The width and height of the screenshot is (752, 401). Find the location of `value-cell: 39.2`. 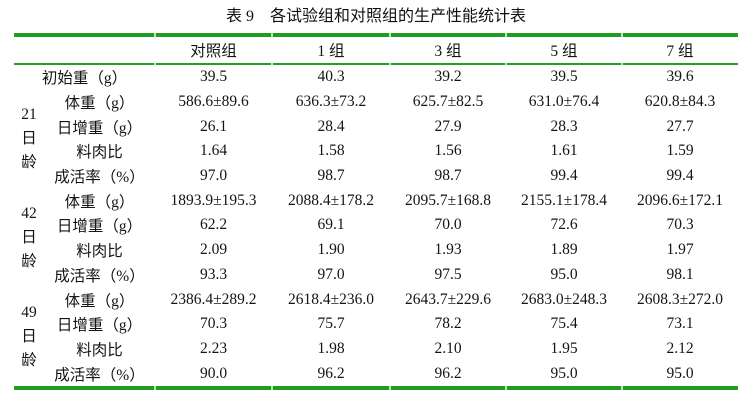

value-cell: 39.2 is located at coordinates (448, 77).